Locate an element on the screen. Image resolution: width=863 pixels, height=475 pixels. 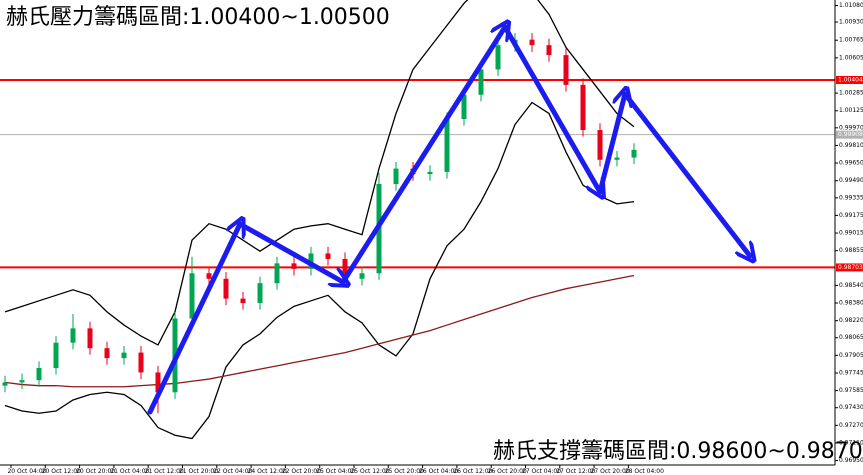
x-tick-label: 24 Oct 12:00 is located at coordinates (267, 471).